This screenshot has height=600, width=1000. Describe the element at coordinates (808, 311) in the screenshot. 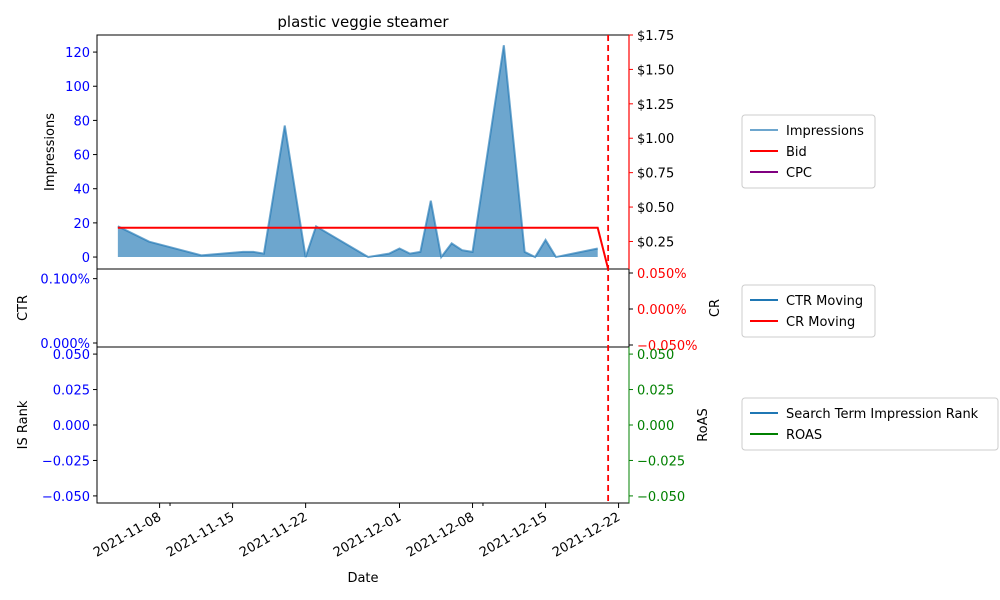

I see `legend-ctr-box` at that location.